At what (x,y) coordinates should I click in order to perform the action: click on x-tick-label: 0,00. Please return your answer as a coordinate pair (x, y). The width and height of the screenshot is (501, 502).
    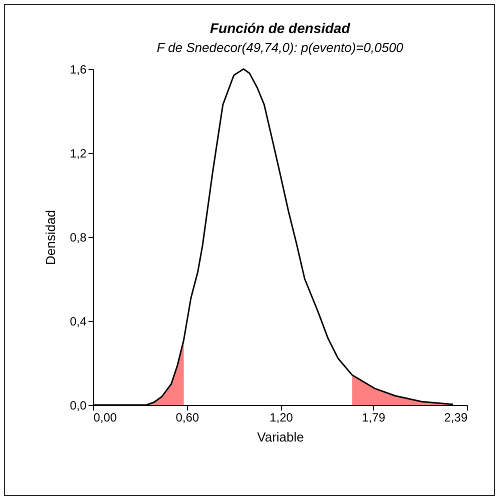
    Looking at the image, I should click on (106, 417).